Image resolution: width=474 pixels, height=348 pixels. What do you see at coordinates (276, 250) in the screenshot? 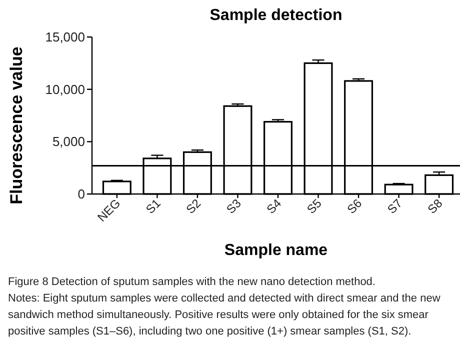
I see `x-axis-title: Sample name` at bounding box center [276, 250].